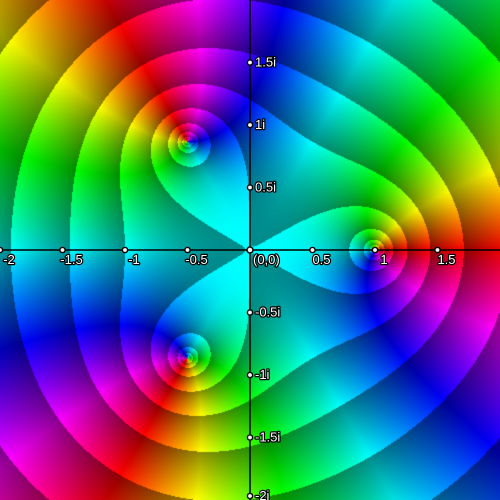 The width and height of the screenshot is (500, 500). I want to click on real-axis-tick-label: 1, so click(383, 259).